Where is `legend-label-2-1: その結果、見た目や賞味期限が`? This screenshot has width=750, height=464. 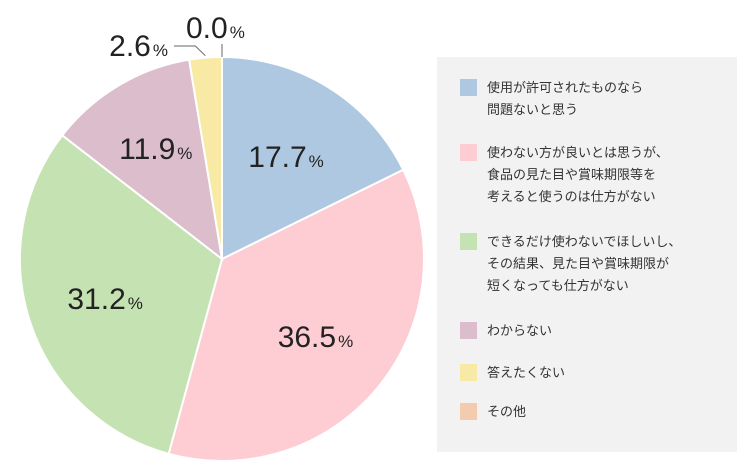 legend-label-2-1: その結果、見た目や賞味期限が is located at coordinates (578, 264).